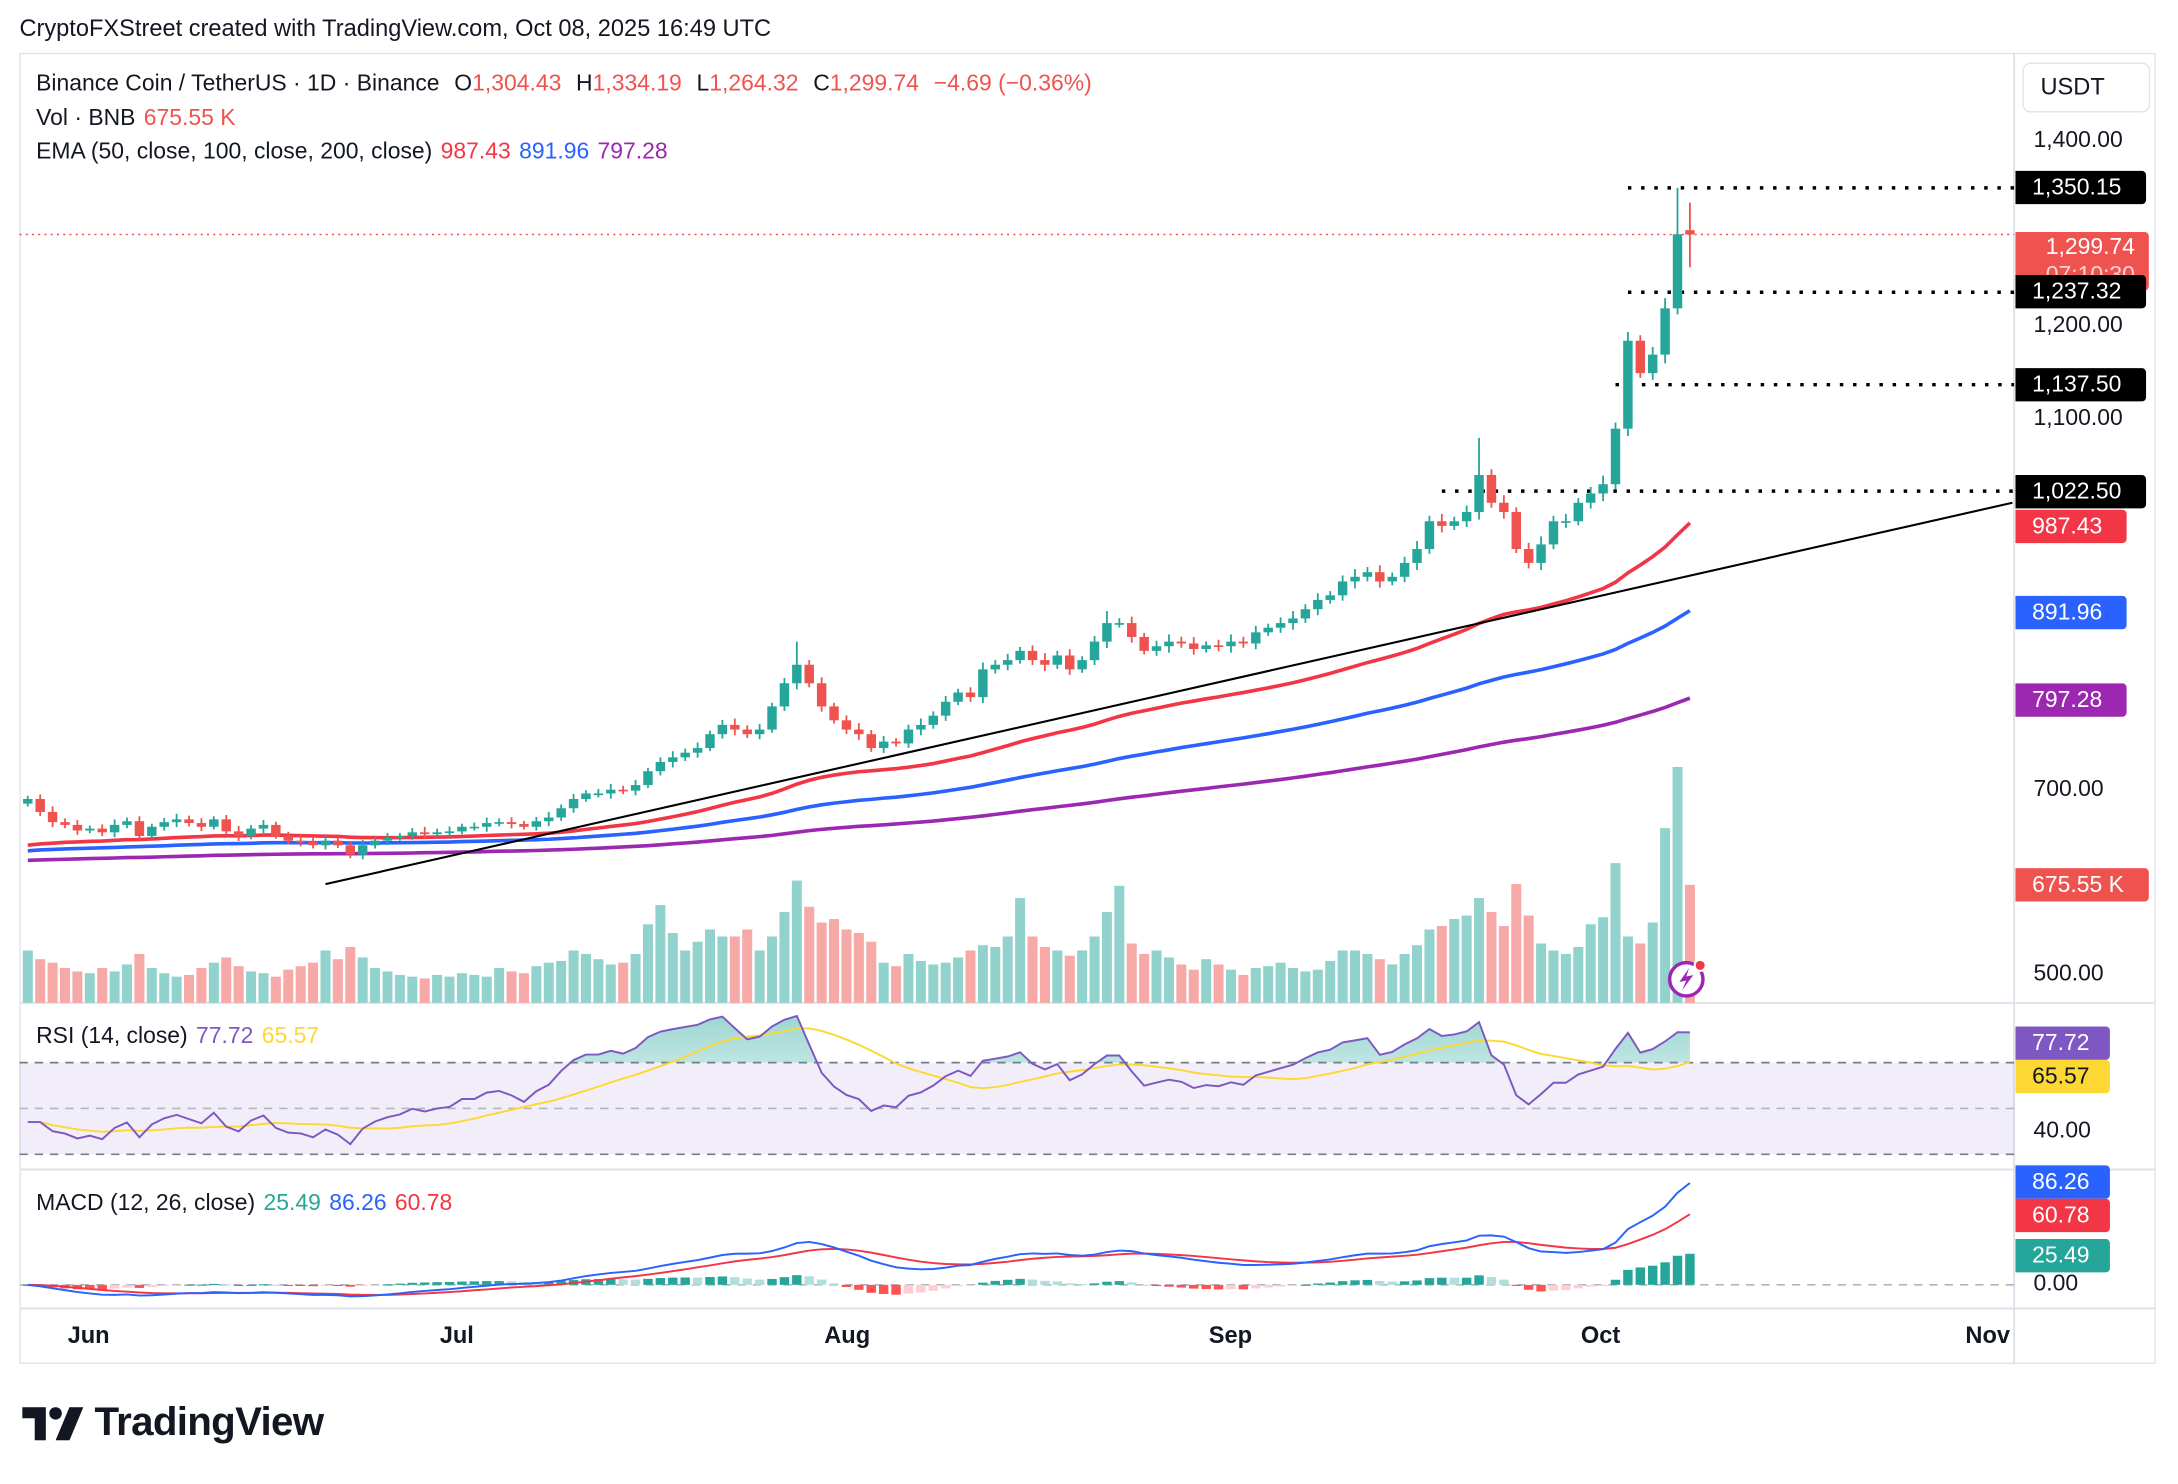  What do you see at coordinates (858, 885) in the screenshot?
I see `volume-bars` at bounding box center [858, 885].